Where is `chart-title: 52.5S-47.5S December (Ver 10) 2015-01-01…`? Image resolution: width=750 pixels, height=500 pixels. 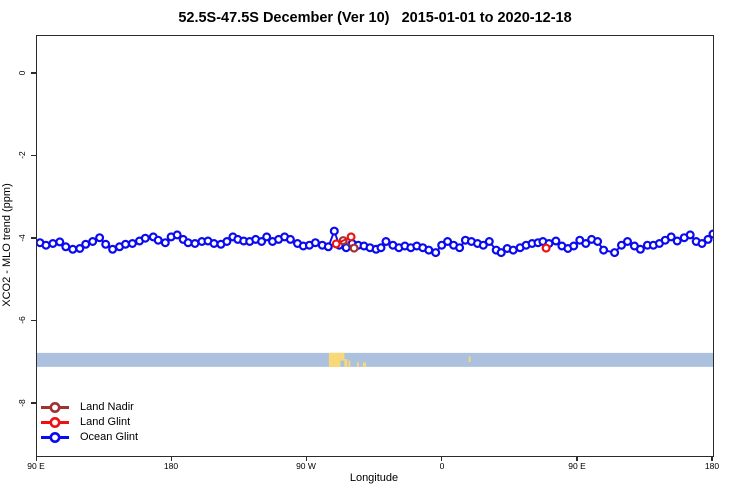
chart-title: 52.5S-47.5S December (Ver 10) 2015-01-01… is located at coordinates (375, 18).